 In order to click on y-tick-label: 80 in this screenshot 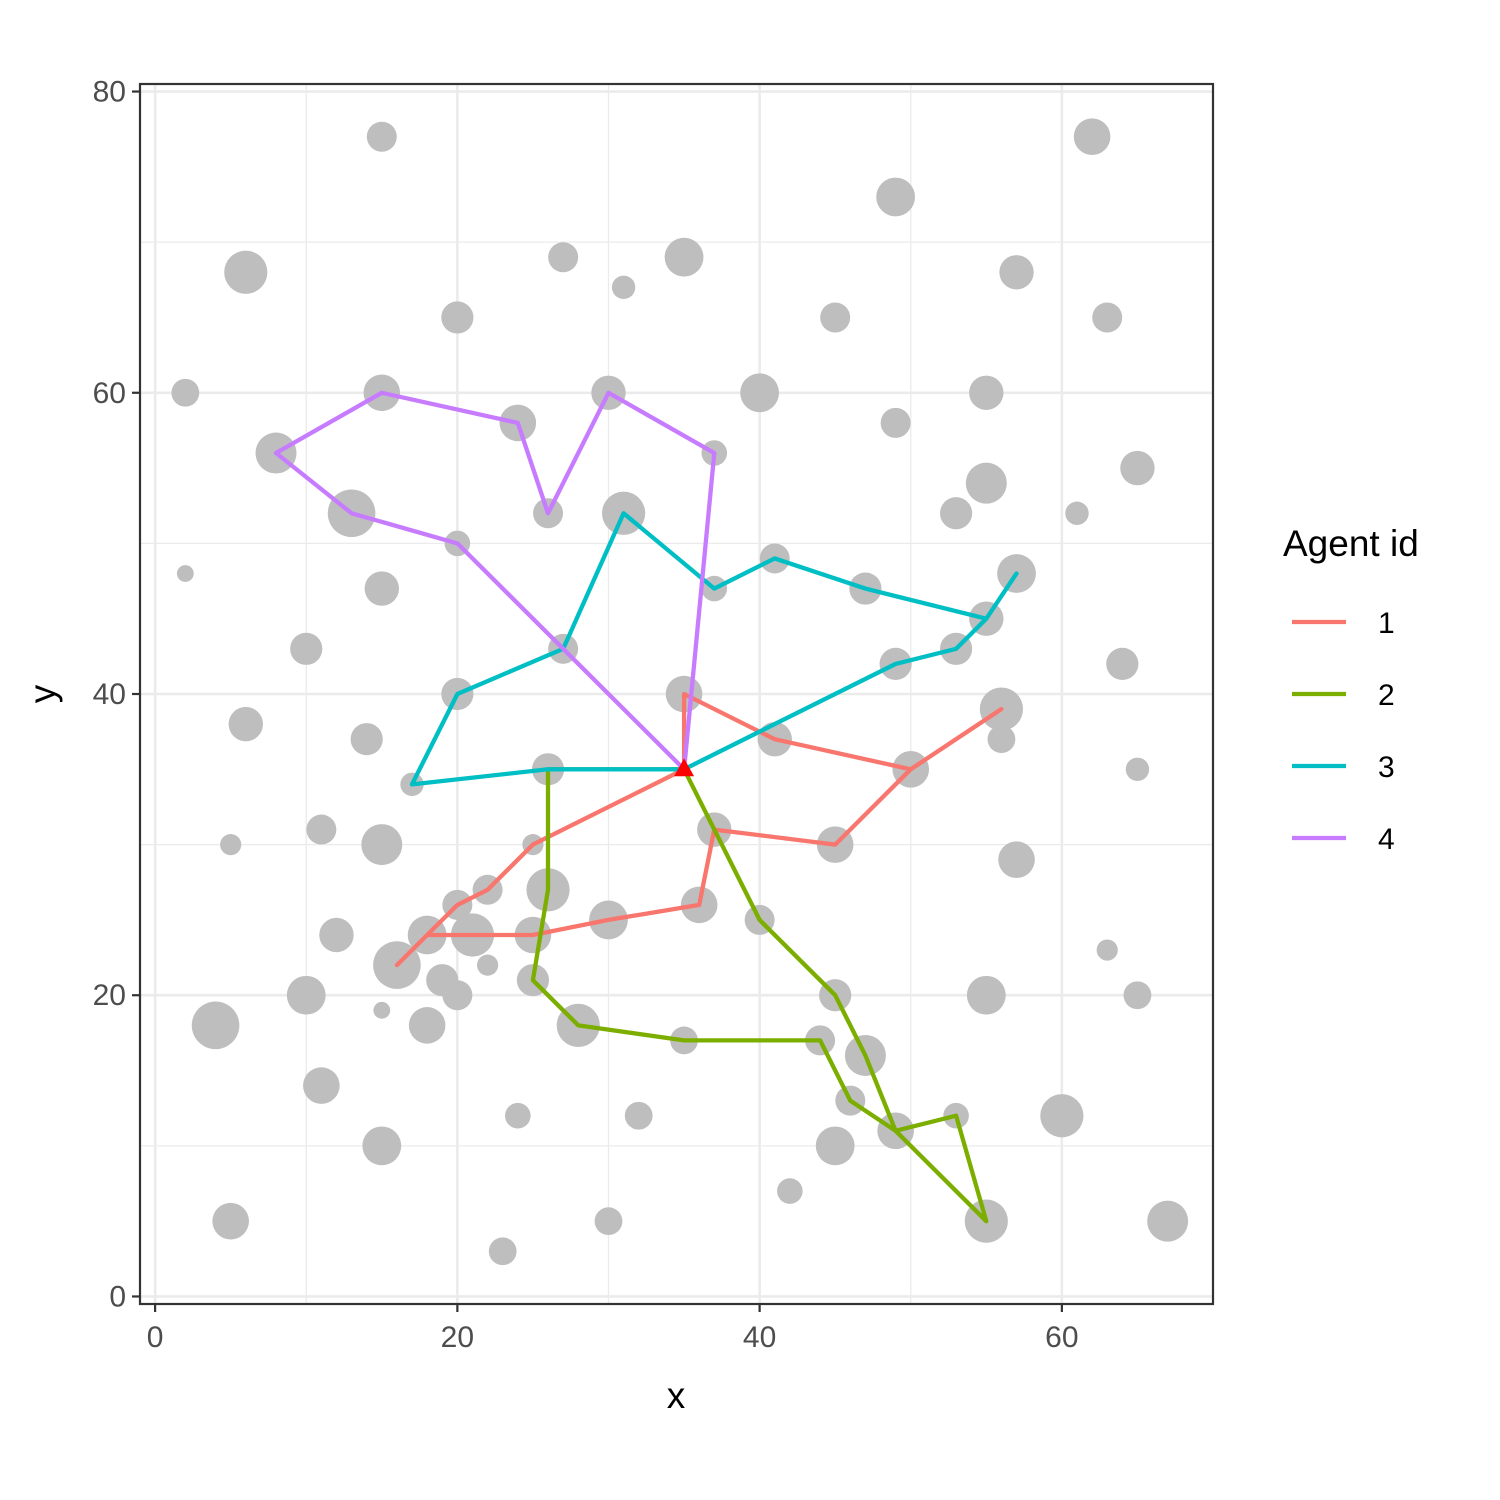, I will do `click(109, 92)`.